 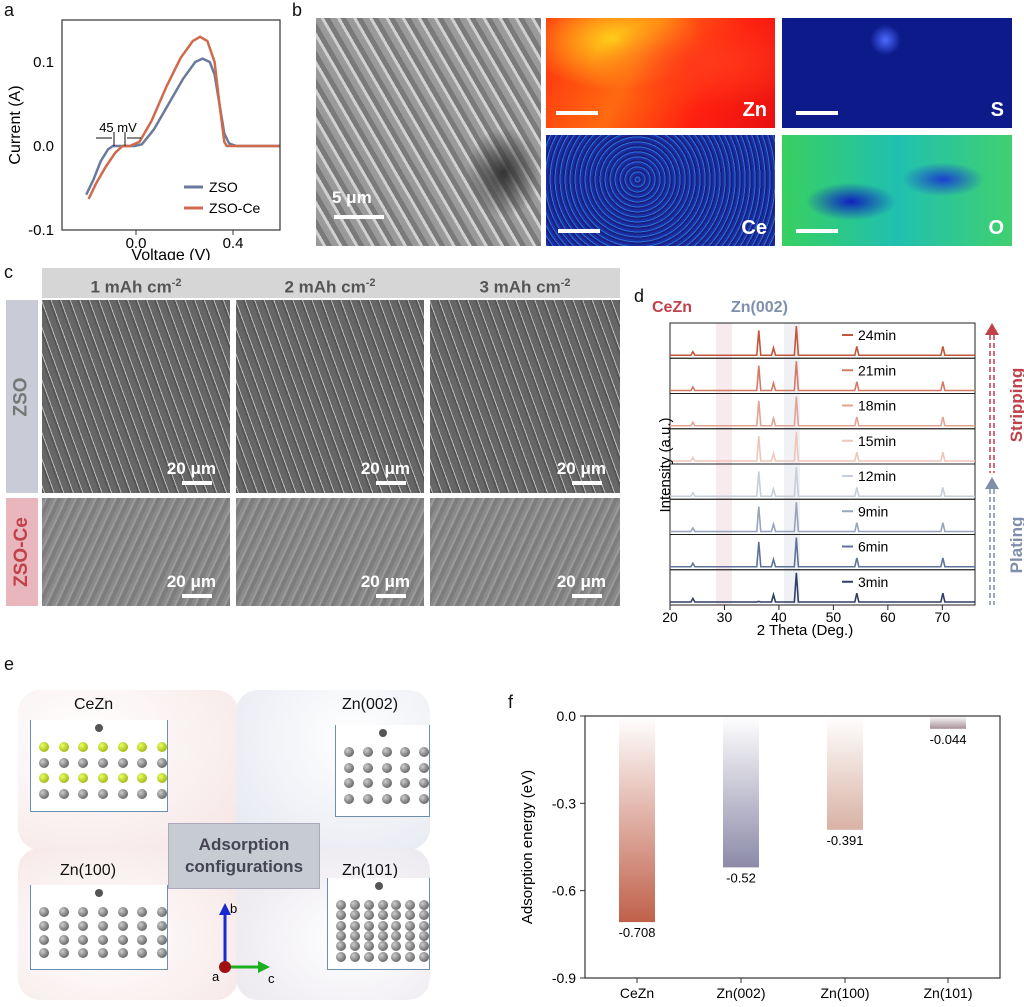 I want to click on svg-text: c, so click(x=271, y=978).